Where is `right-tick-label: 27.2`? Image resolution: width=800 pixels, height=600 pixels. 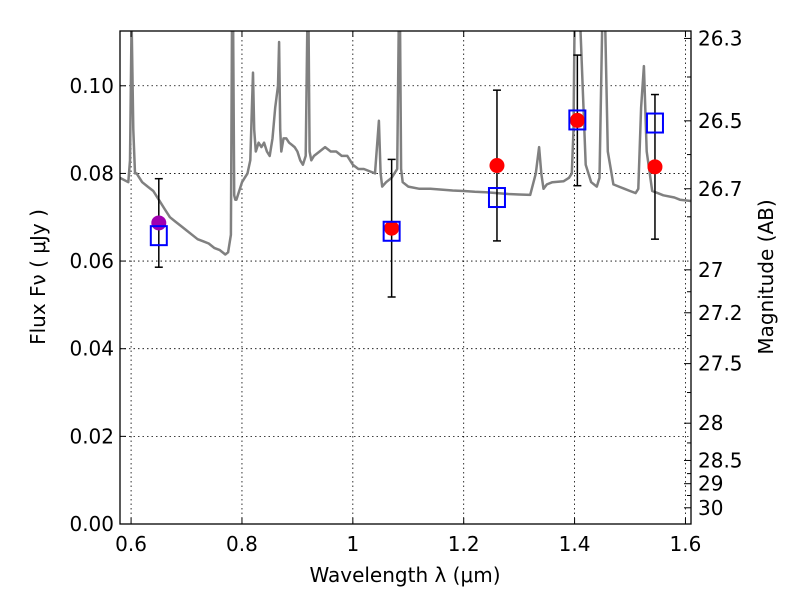 right-tick-label: 27.2 is located at coordinates (720, 313).